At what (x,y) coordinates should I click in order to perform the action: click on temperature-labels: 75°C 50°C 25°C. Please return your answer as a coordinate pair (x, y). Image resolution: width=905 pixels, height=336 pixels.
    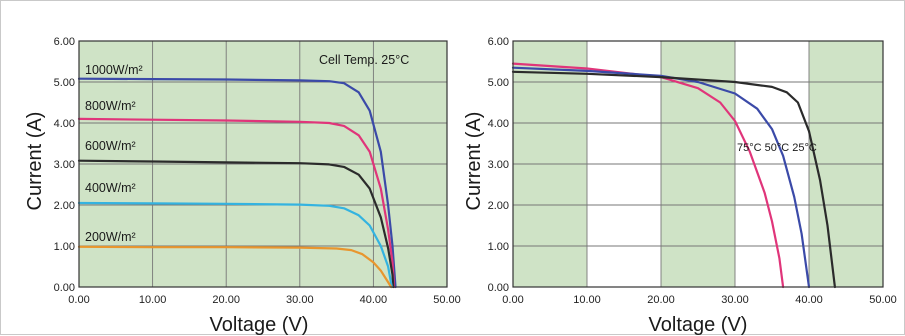
    Looking at the image, I should click on (777, 148).